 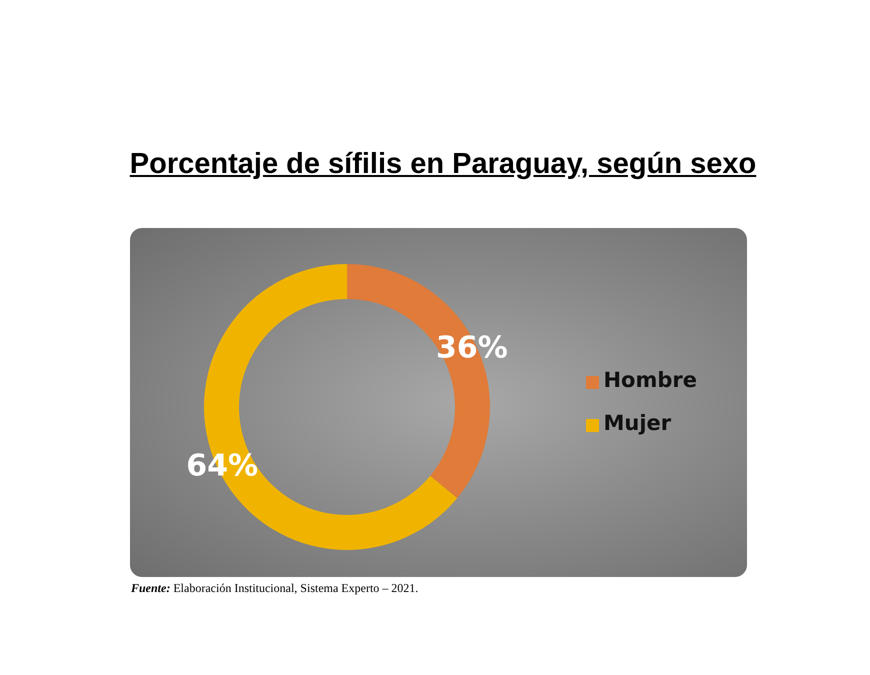 I want to click on data-label: 64%, so click(x=222, y=466).